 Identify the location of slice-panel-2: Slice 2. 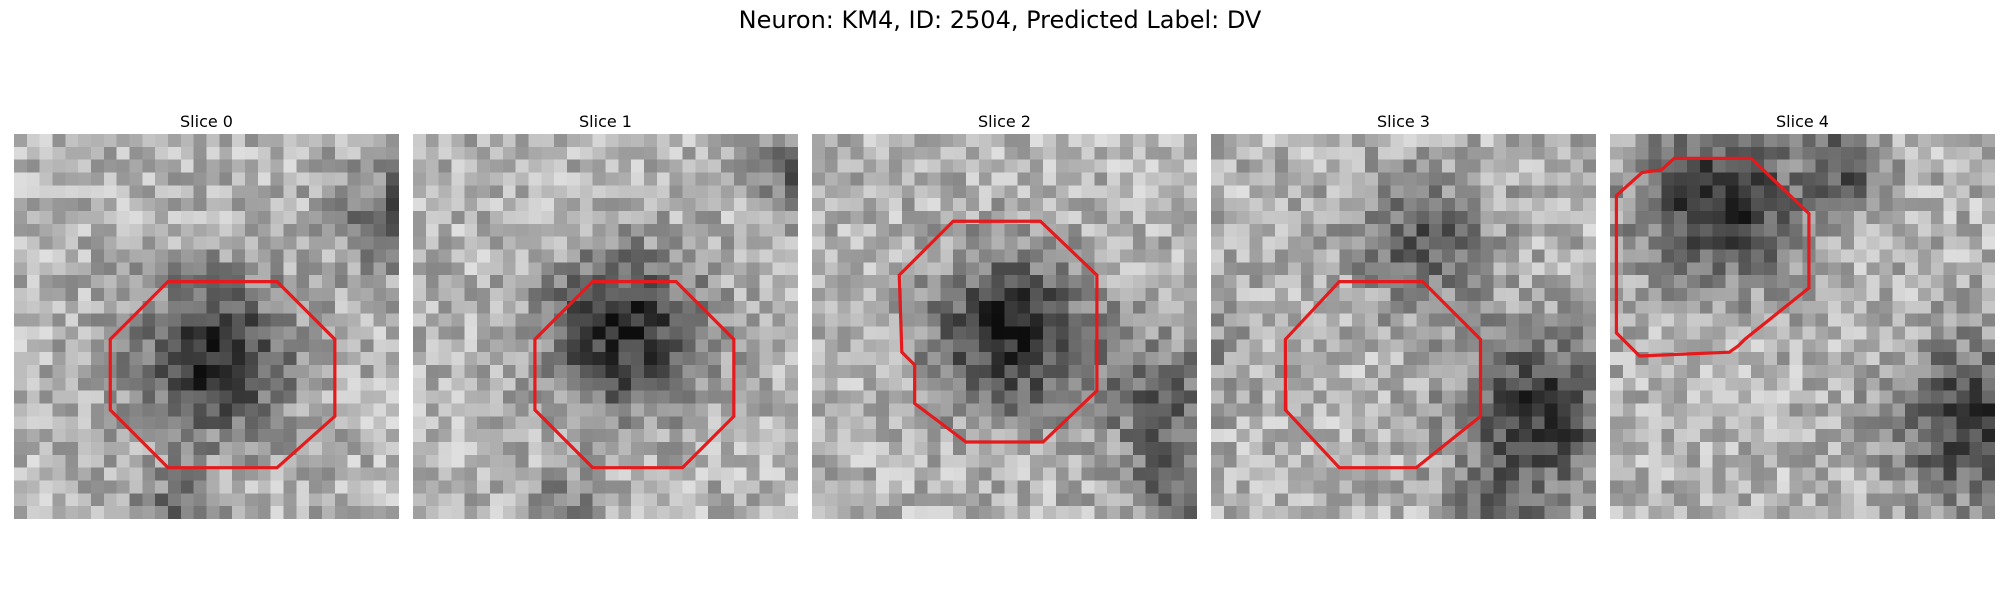
(1004, 315).